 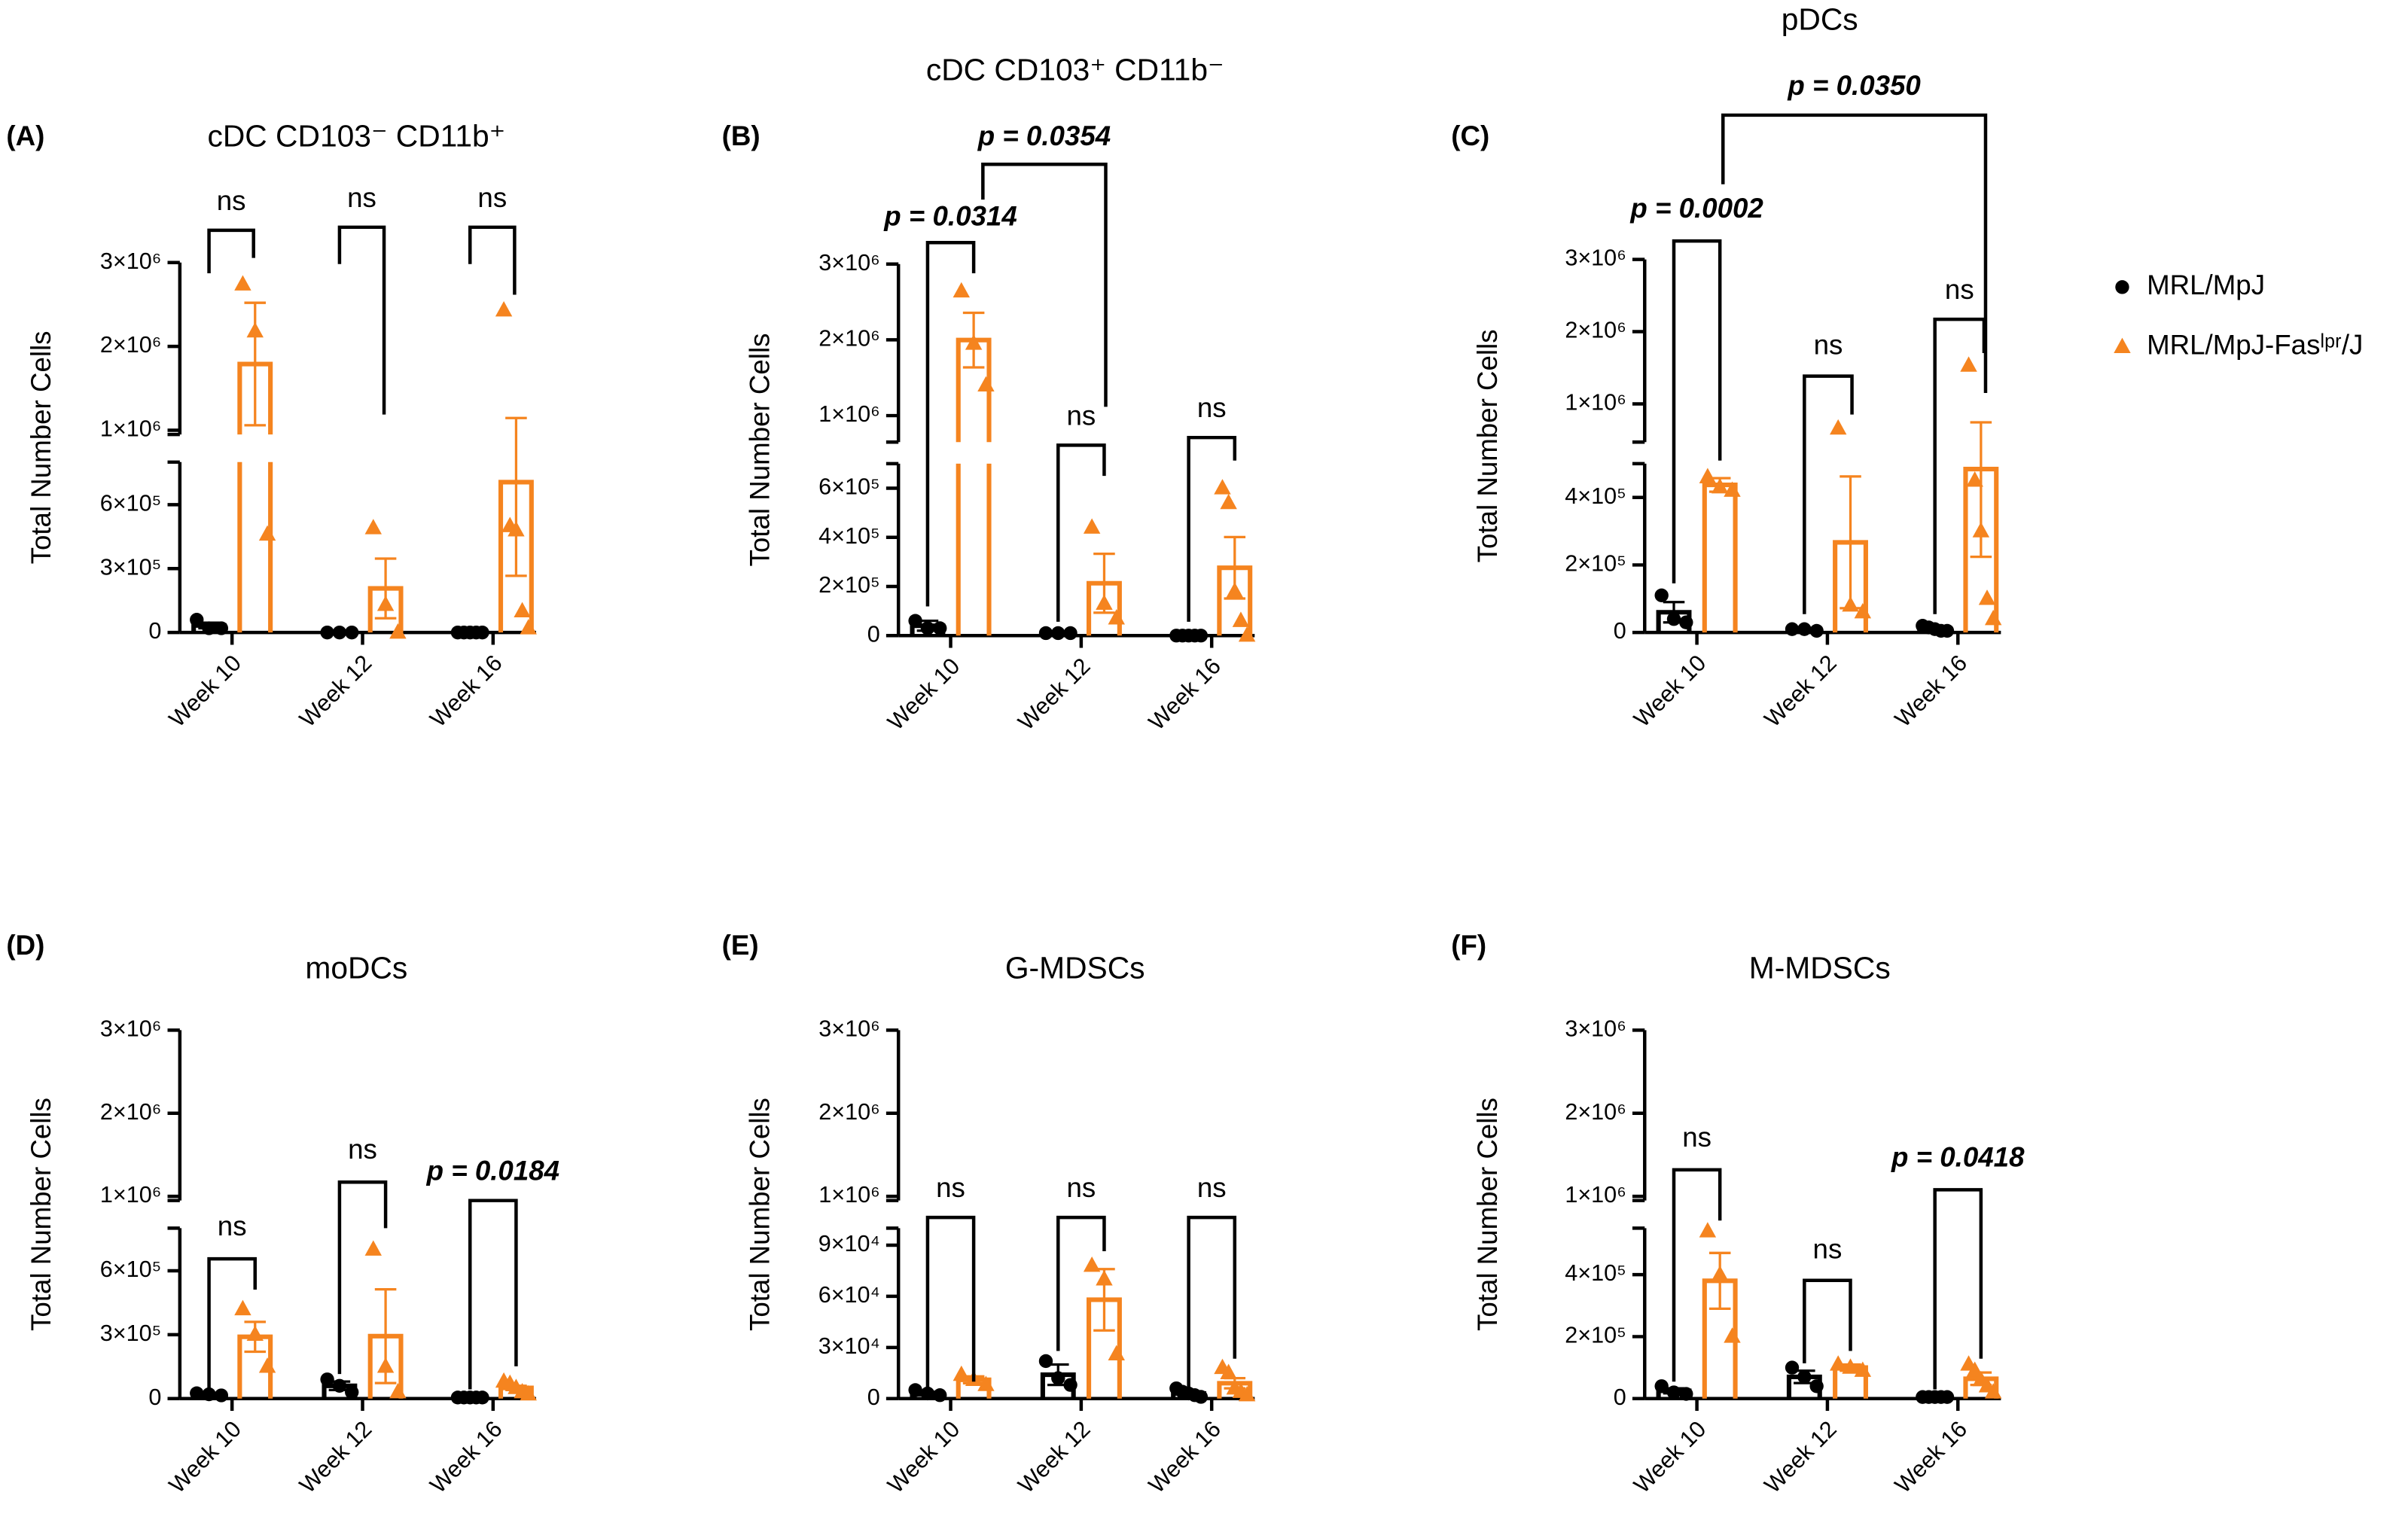 I want to click on legend-label: MRL/MpJ, so click(x=2206, y=285).